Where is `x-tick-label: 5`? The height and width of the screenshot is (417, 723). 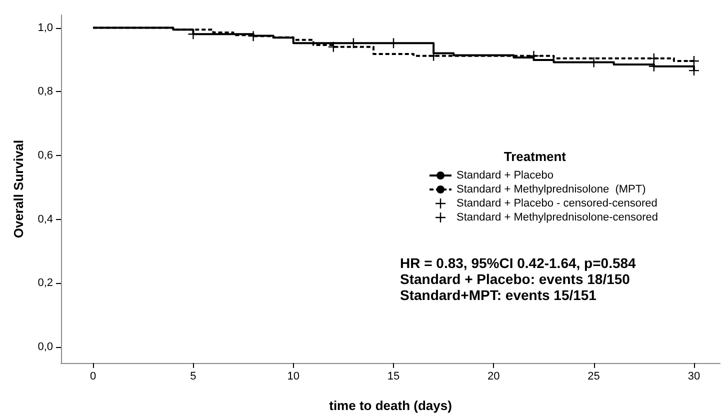
x-tick-label: 5 is located at coordinates (193, 376).